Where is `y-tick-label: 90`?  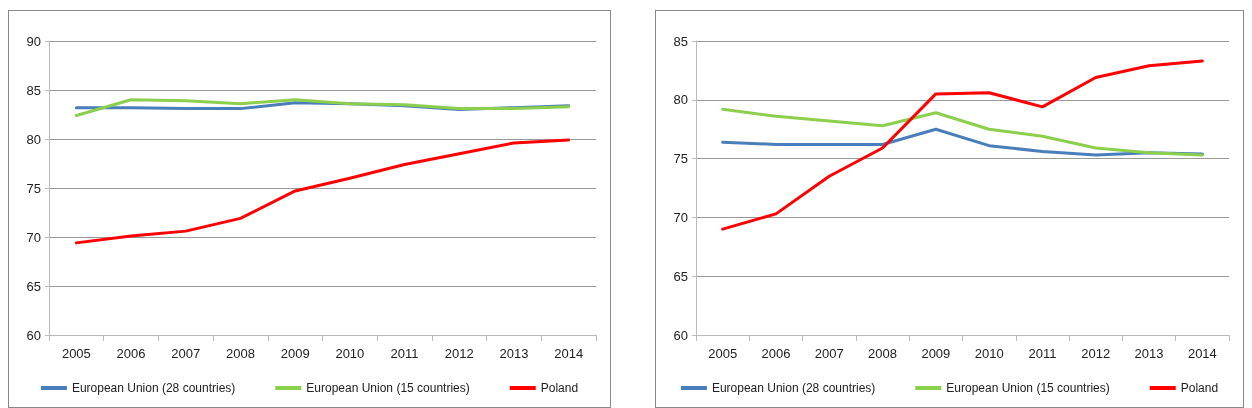 y-tick-label: 90 is located at coordinates (33, 41).